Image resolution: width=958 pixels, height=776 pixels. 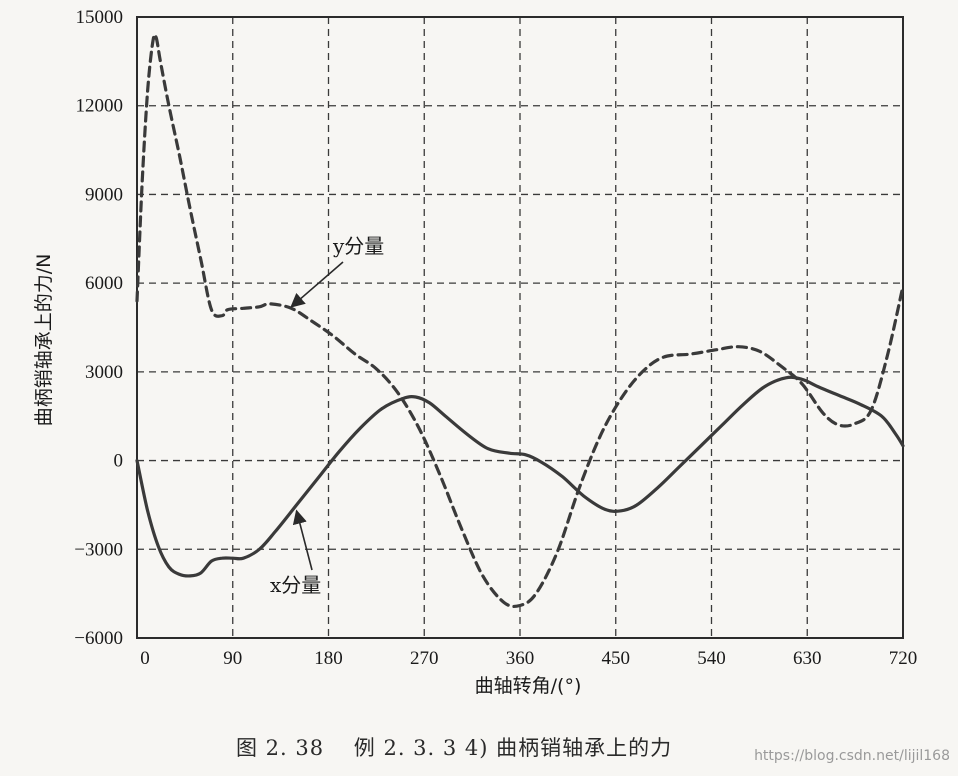 What do you see at coordinates (807, 658) in the screenshot?
I see `x-tick-label: 630` at bounding box center [807, 658].